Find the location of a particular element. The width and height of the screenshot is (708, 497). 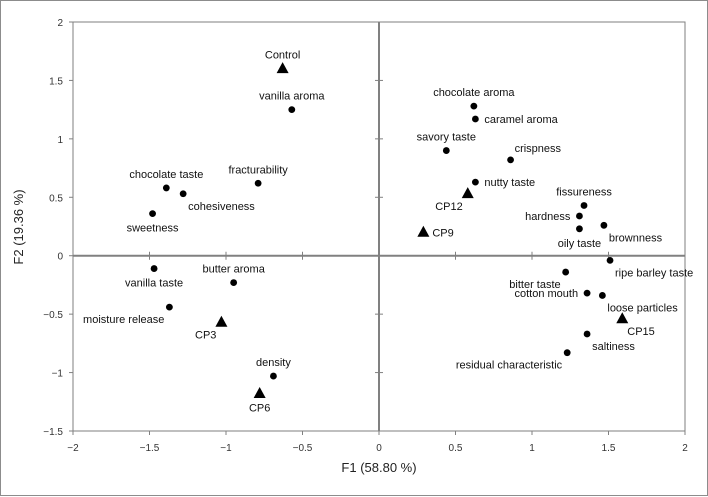

attribute-label-cohesiveness: cohesiveness is located at coordinates (221, 207).